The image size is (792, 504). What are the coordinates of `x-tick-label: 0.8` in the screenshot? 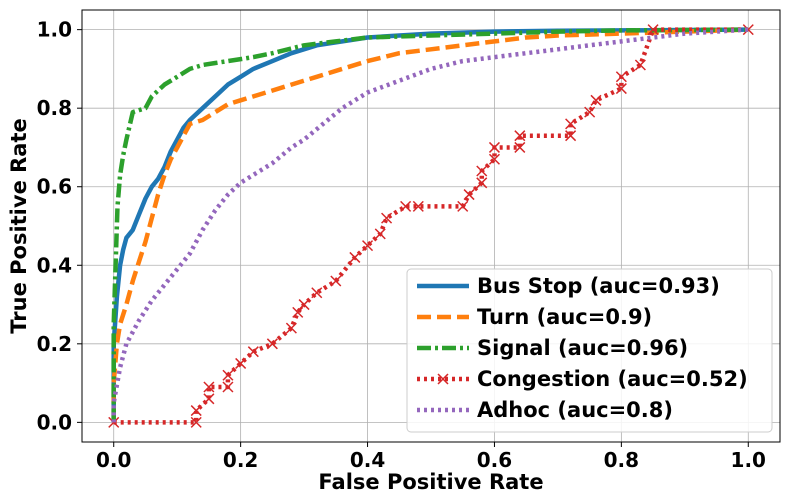 It's located at (621, 460).